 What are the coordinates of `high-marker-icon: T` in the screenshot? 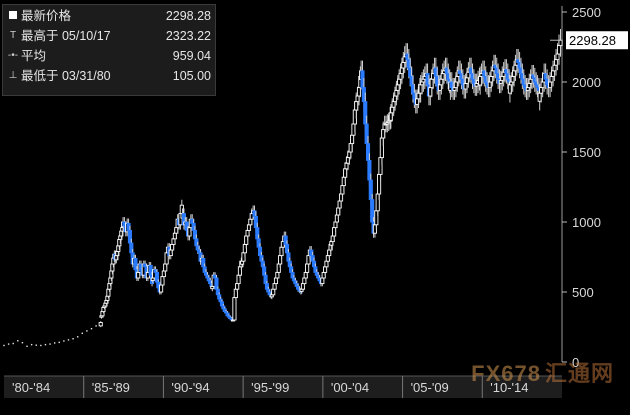 It's located at (13, 35).